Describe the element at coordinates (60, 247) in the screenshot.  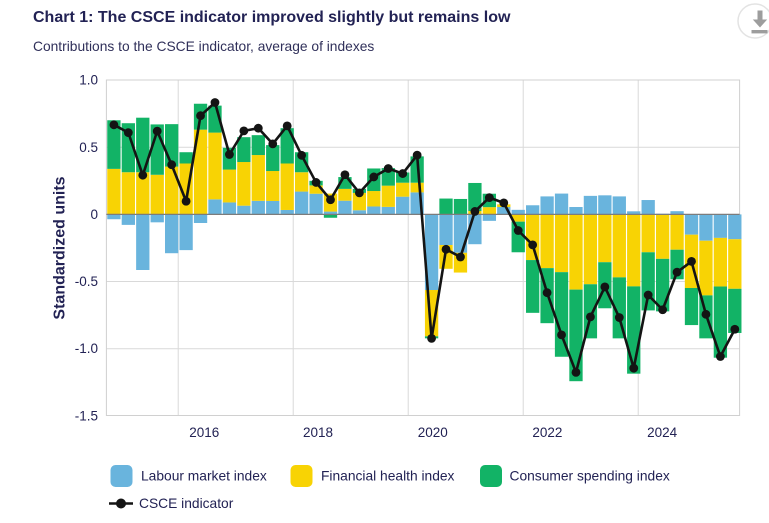
I see `svg-text: Standardized units` at that location.